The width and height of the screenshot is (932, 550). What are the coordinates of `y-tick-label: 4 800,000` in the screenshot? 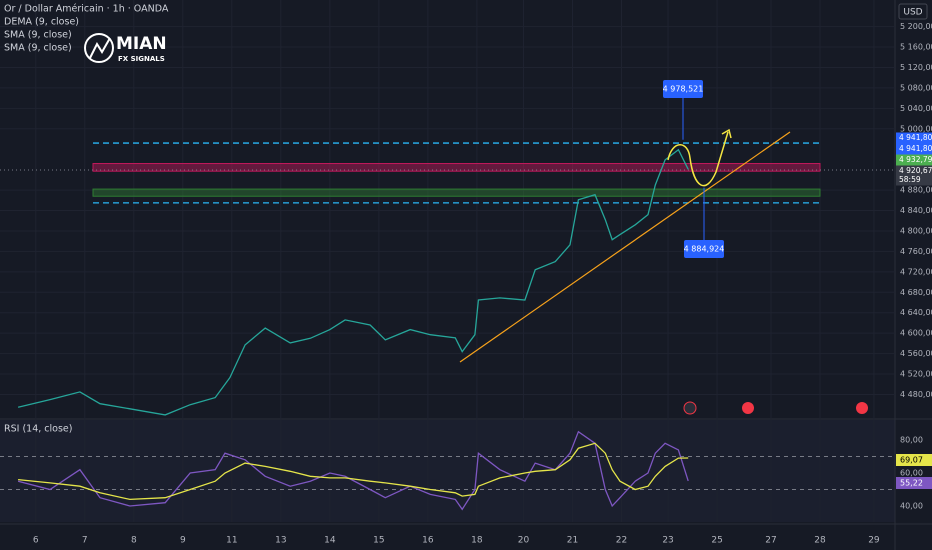 It's located at (916, 230).